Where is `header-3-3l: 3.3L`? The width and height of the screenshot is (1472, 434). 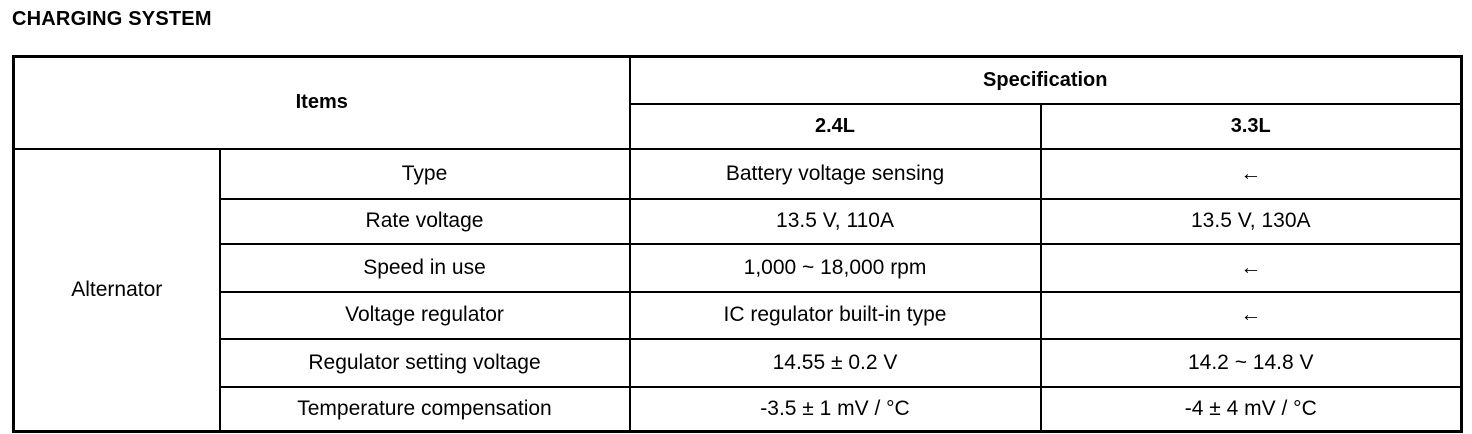 header-3-3l: 3.3L is located at coordinates (1251, 126).